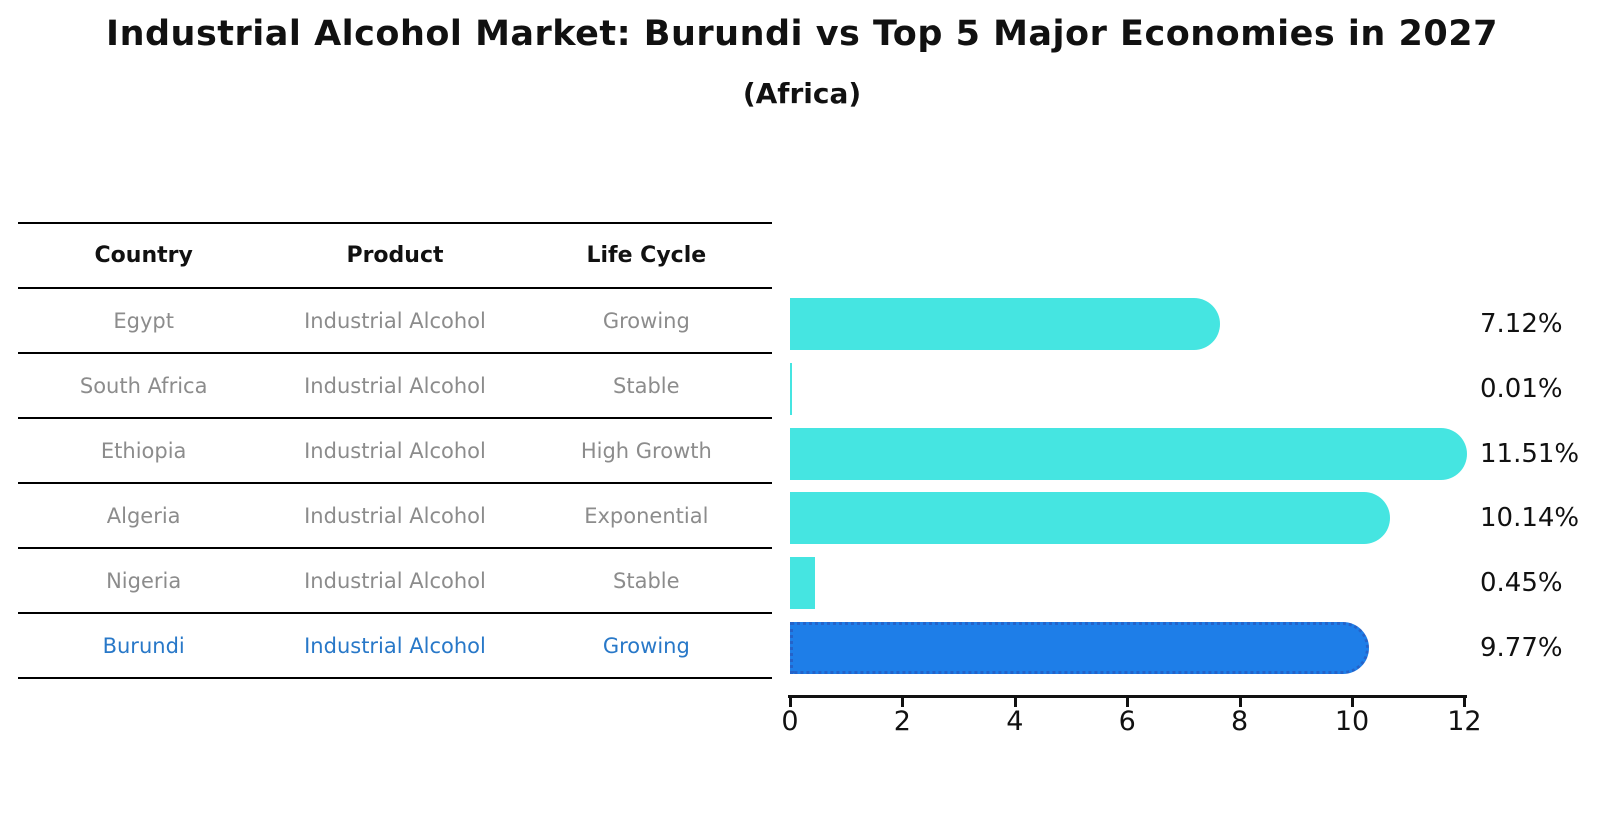 The width and height of the screenshot is (1604, 823). What do you see at coordinates (1530, 453) in the screenshot?
I see `value-label-ethiopia: 11.51%` at bounding box center [1530, 453].